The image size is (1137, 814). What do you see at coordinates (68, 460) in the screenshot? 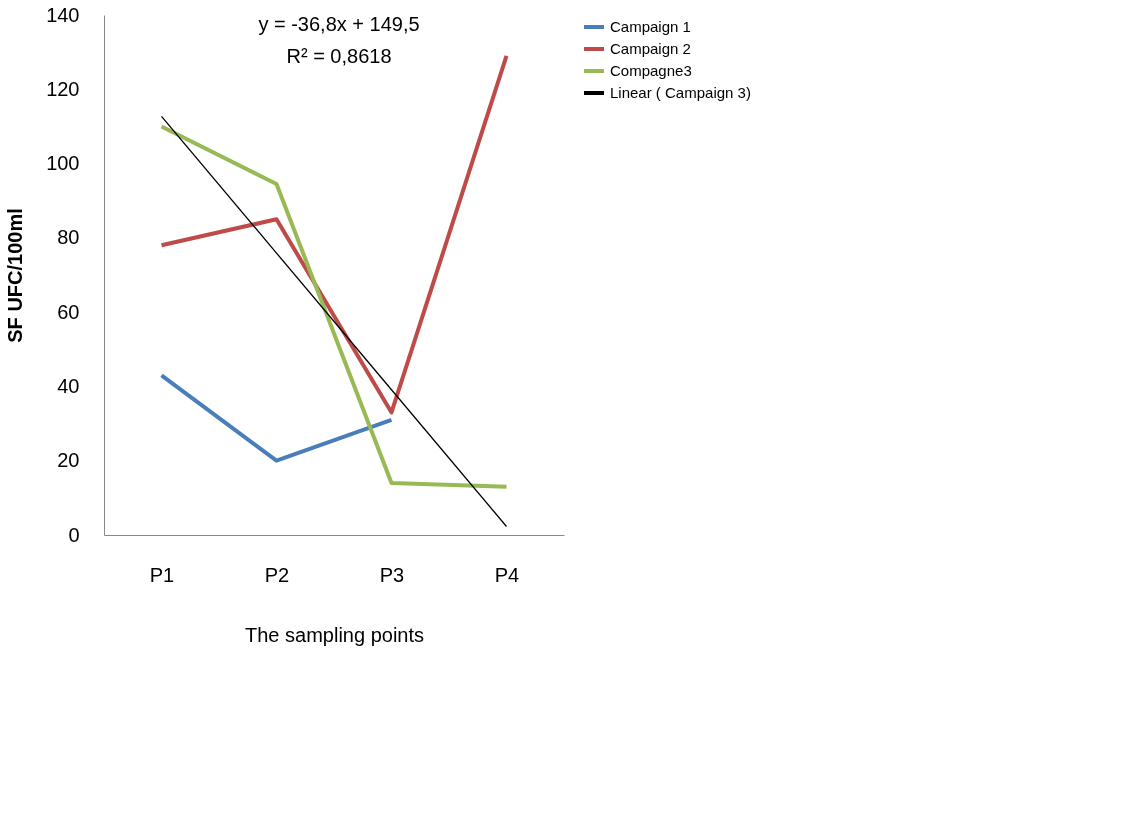
I see `y-tick-label: 20` at bounding box center [68, 460].